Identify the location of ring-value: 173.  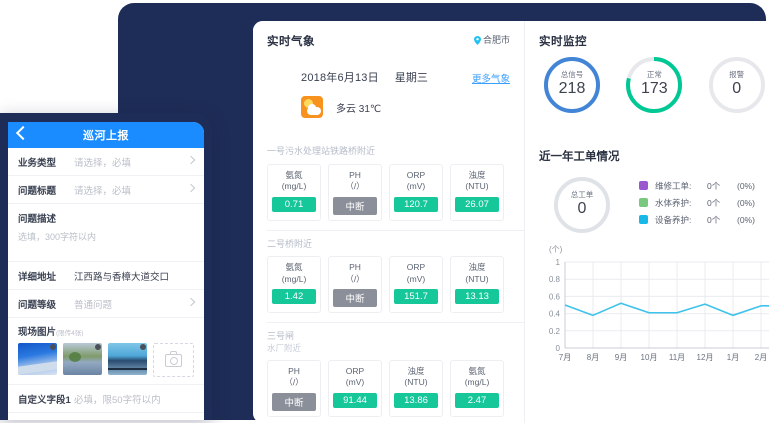
(654, 89).